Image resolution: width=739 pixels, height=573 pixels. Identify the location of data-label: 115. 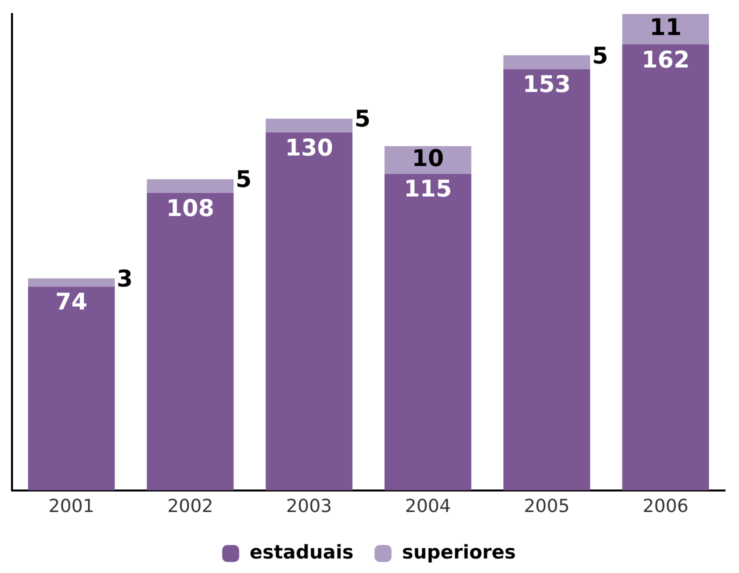
(428, 189).